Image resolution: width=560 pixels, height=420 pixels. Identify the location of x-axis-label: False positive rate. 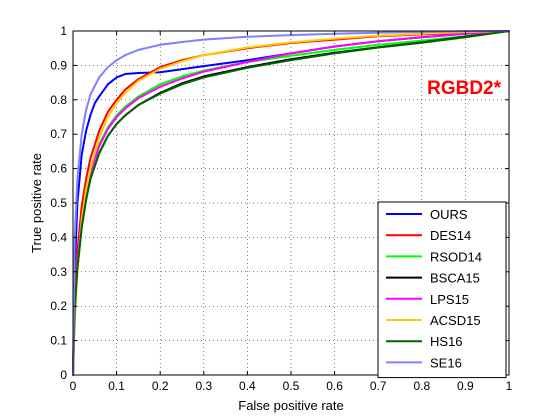
(291, 405).